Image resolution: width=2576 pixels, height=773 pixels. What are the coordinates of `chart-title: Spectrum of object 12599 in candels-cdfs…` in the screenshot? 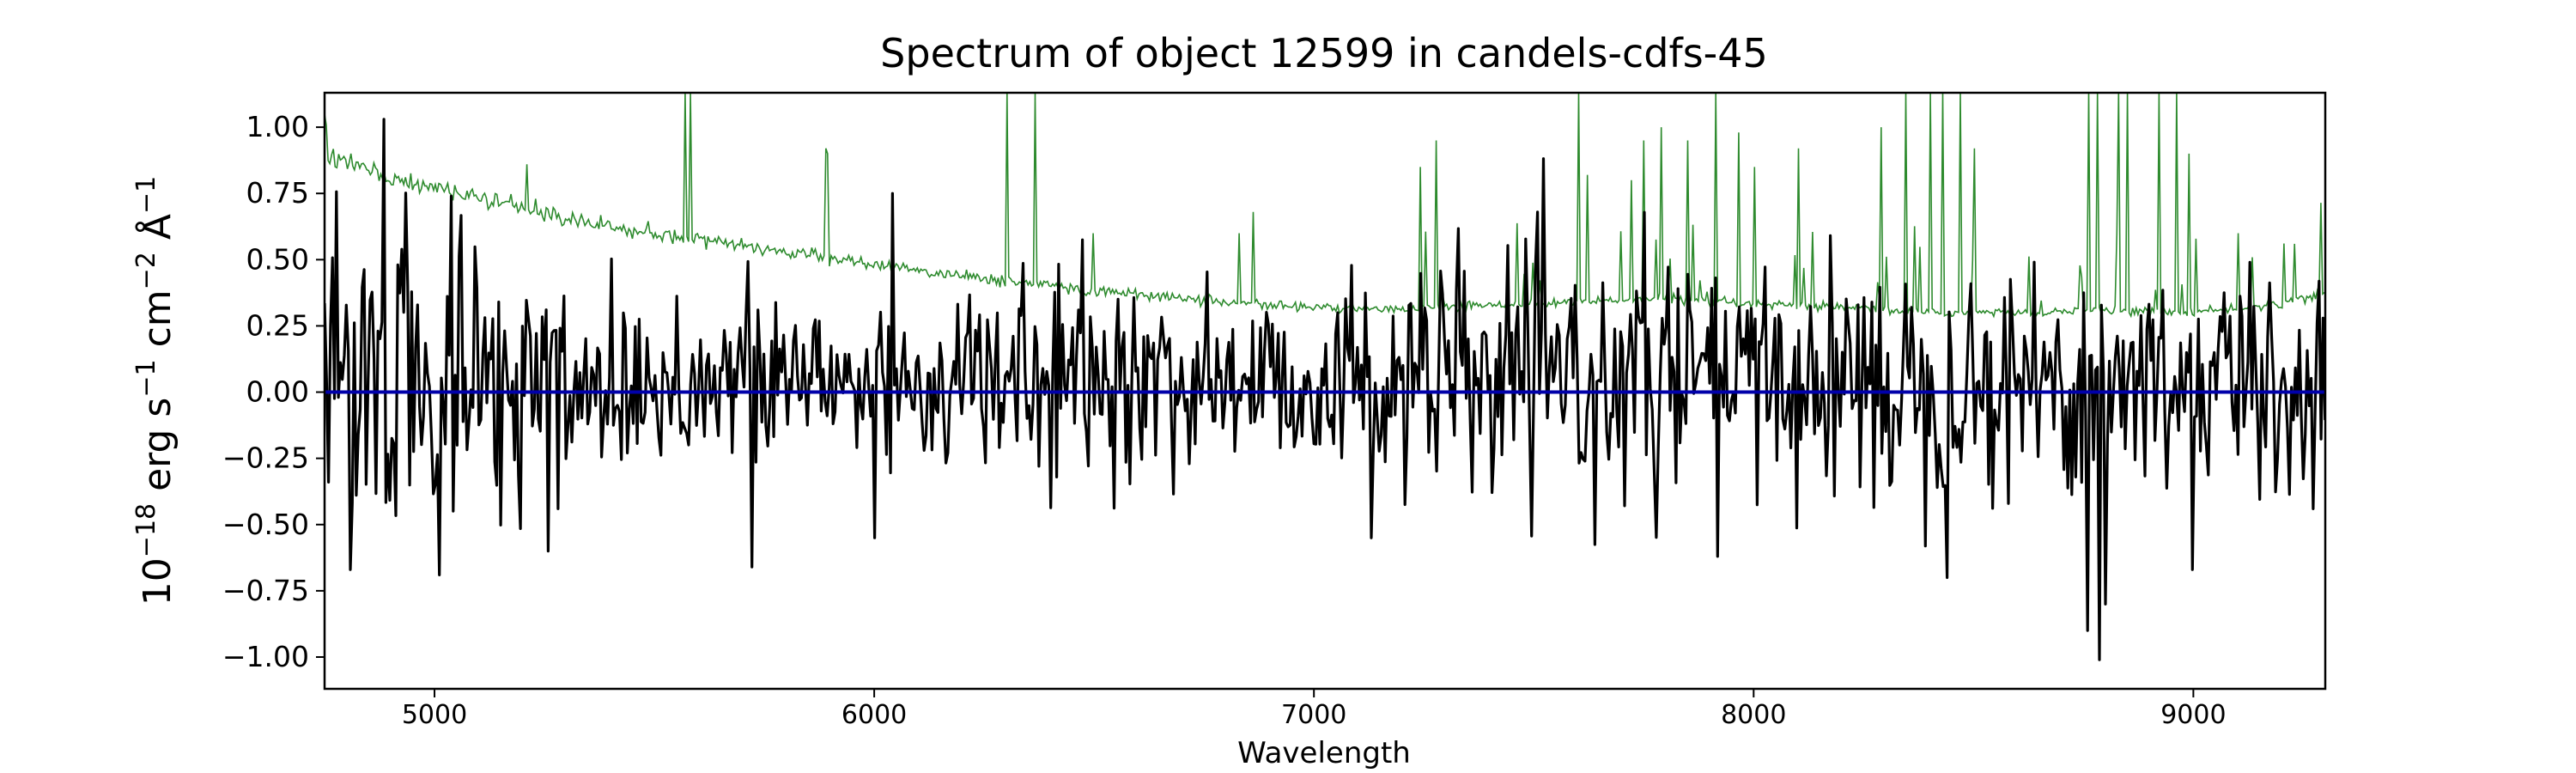 It's located at (1324, 53).